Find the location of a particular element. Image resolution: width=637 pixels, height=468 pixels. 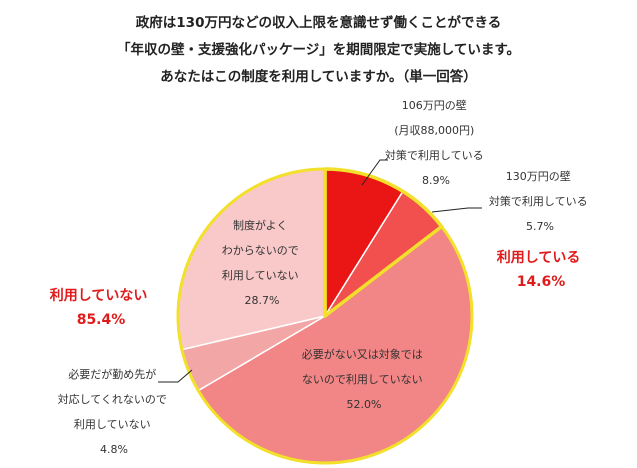

slice-4-label: 必要だが勤め先が 対応してくれないので 利用していない 4.8% is located at coordinates (114, 411).